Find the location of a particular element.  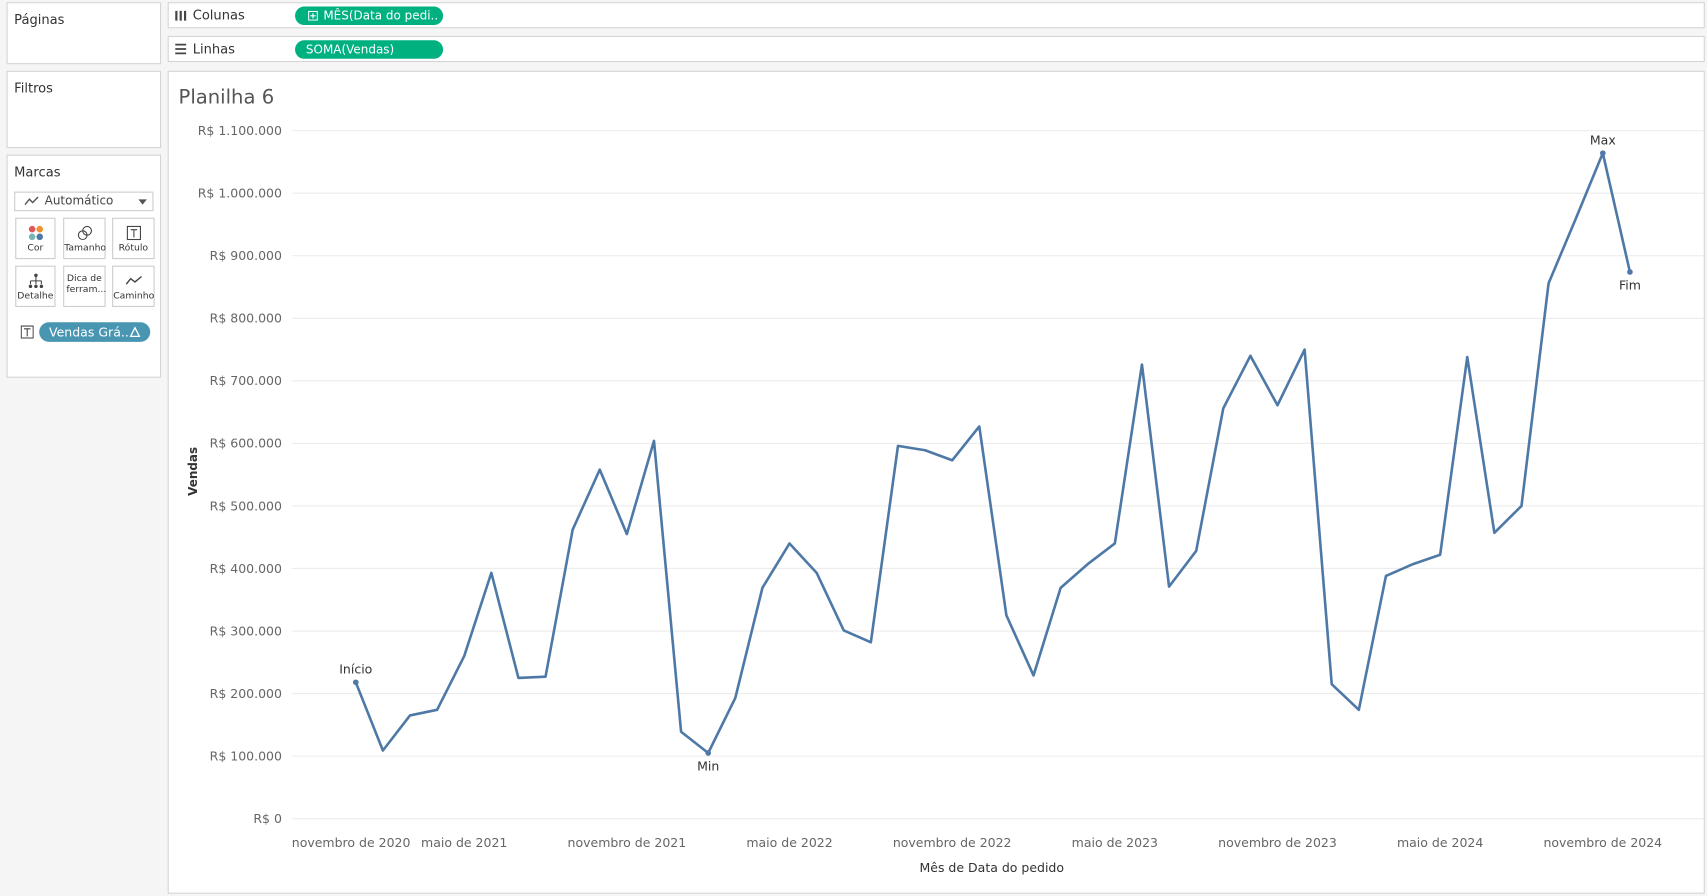

annotation: Fim is located at coordinates (1630, 284).